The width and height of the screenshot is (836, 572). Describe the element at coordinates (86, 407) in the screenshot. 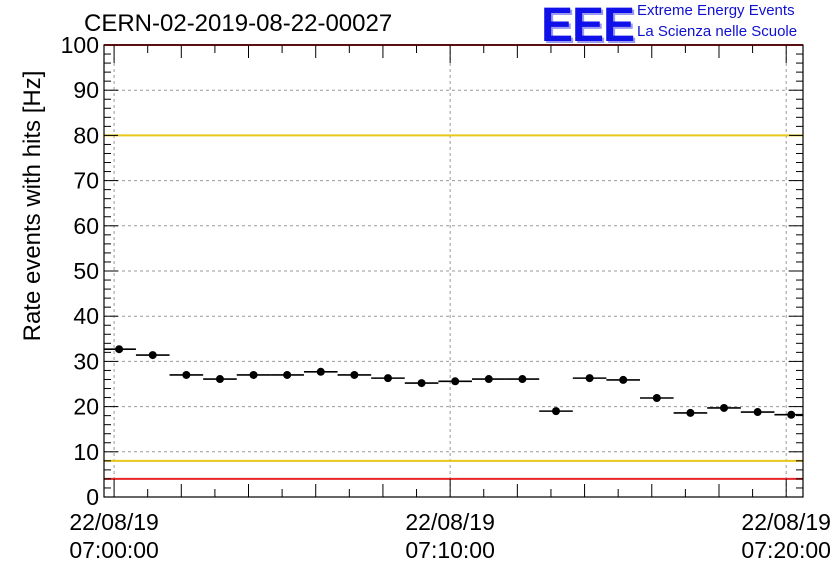

I see `y-tick-label: 20` at that location.